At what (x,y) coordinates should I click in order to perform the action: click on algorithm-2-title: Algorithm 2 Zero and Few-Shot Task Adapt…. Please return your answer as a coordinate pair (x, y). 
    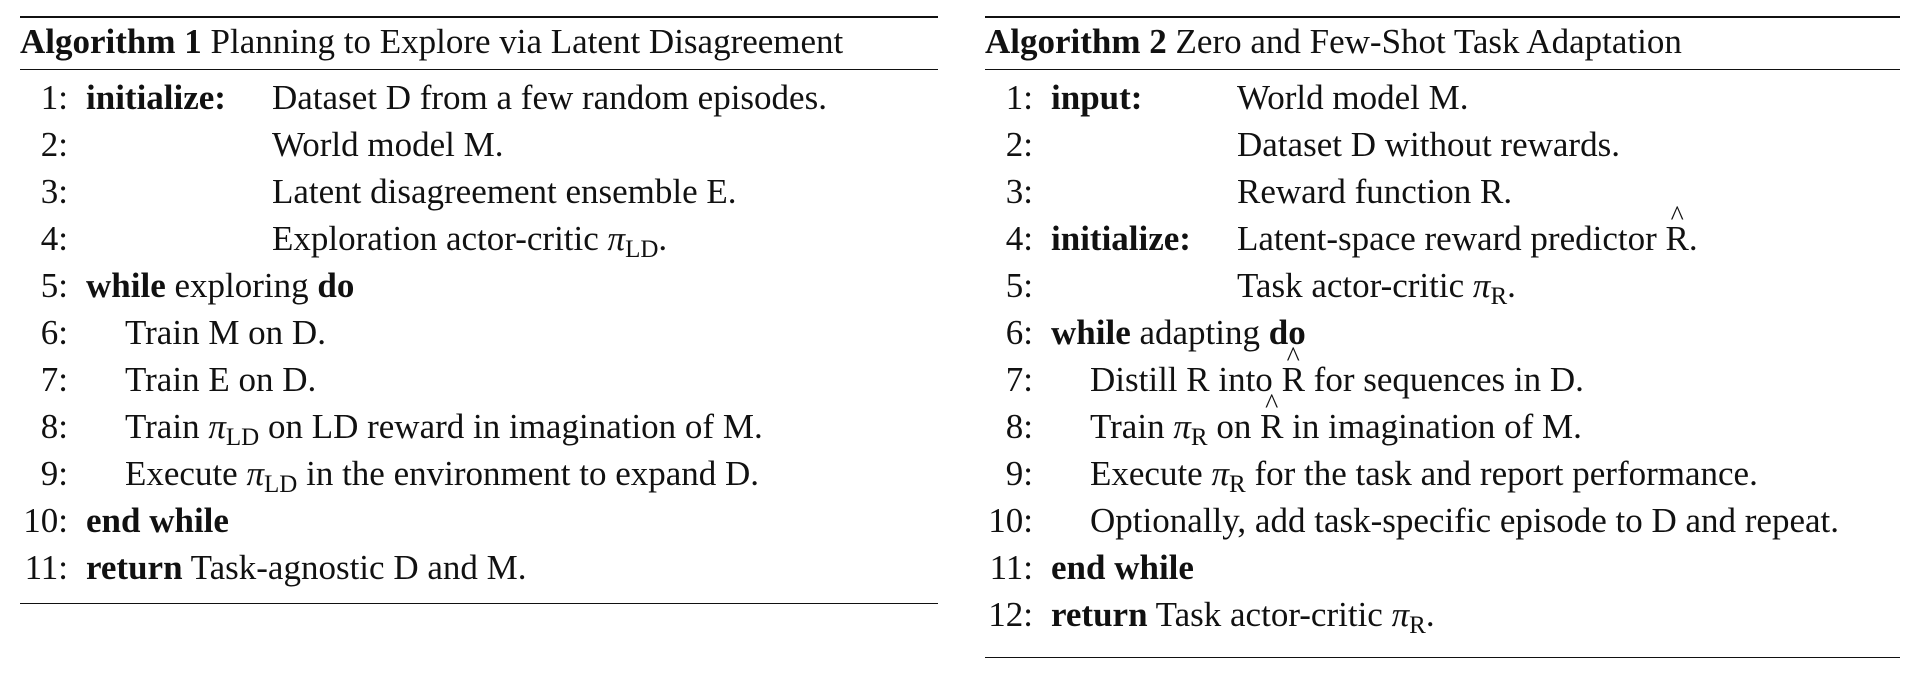
    Looking at the image, I should click on (1442, 44).